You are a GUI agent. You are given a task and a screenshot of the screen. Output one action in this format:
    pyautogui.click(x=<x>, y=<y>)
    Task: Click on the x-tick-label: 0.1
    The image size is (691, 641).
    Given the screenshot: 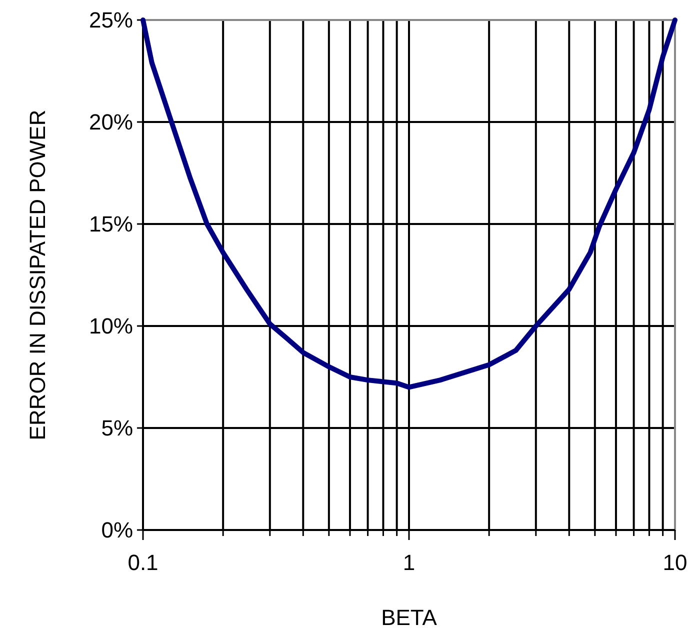 What is the action you would take?
    pyautogui.click(x=143, y=562)
    